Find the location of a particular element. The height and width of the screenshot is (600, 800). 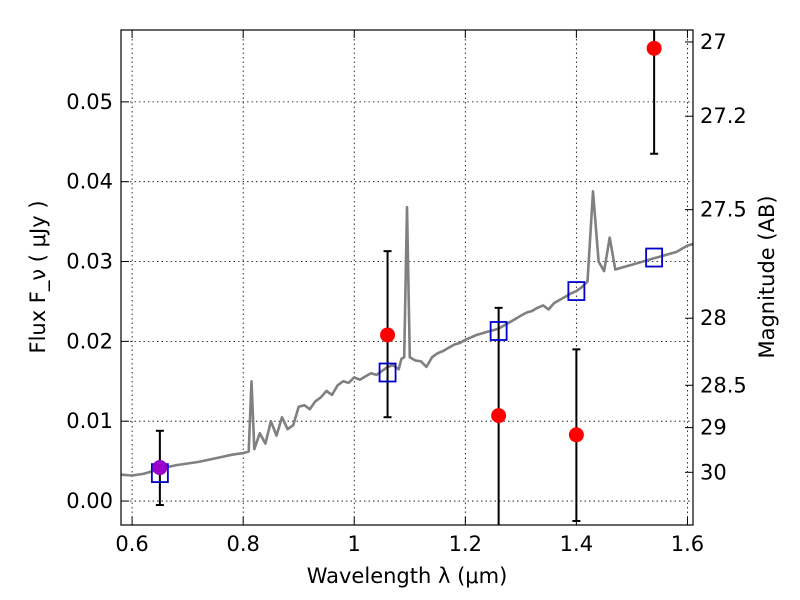

y-tick-label: 0.02 is located at coordinates (89, 341).